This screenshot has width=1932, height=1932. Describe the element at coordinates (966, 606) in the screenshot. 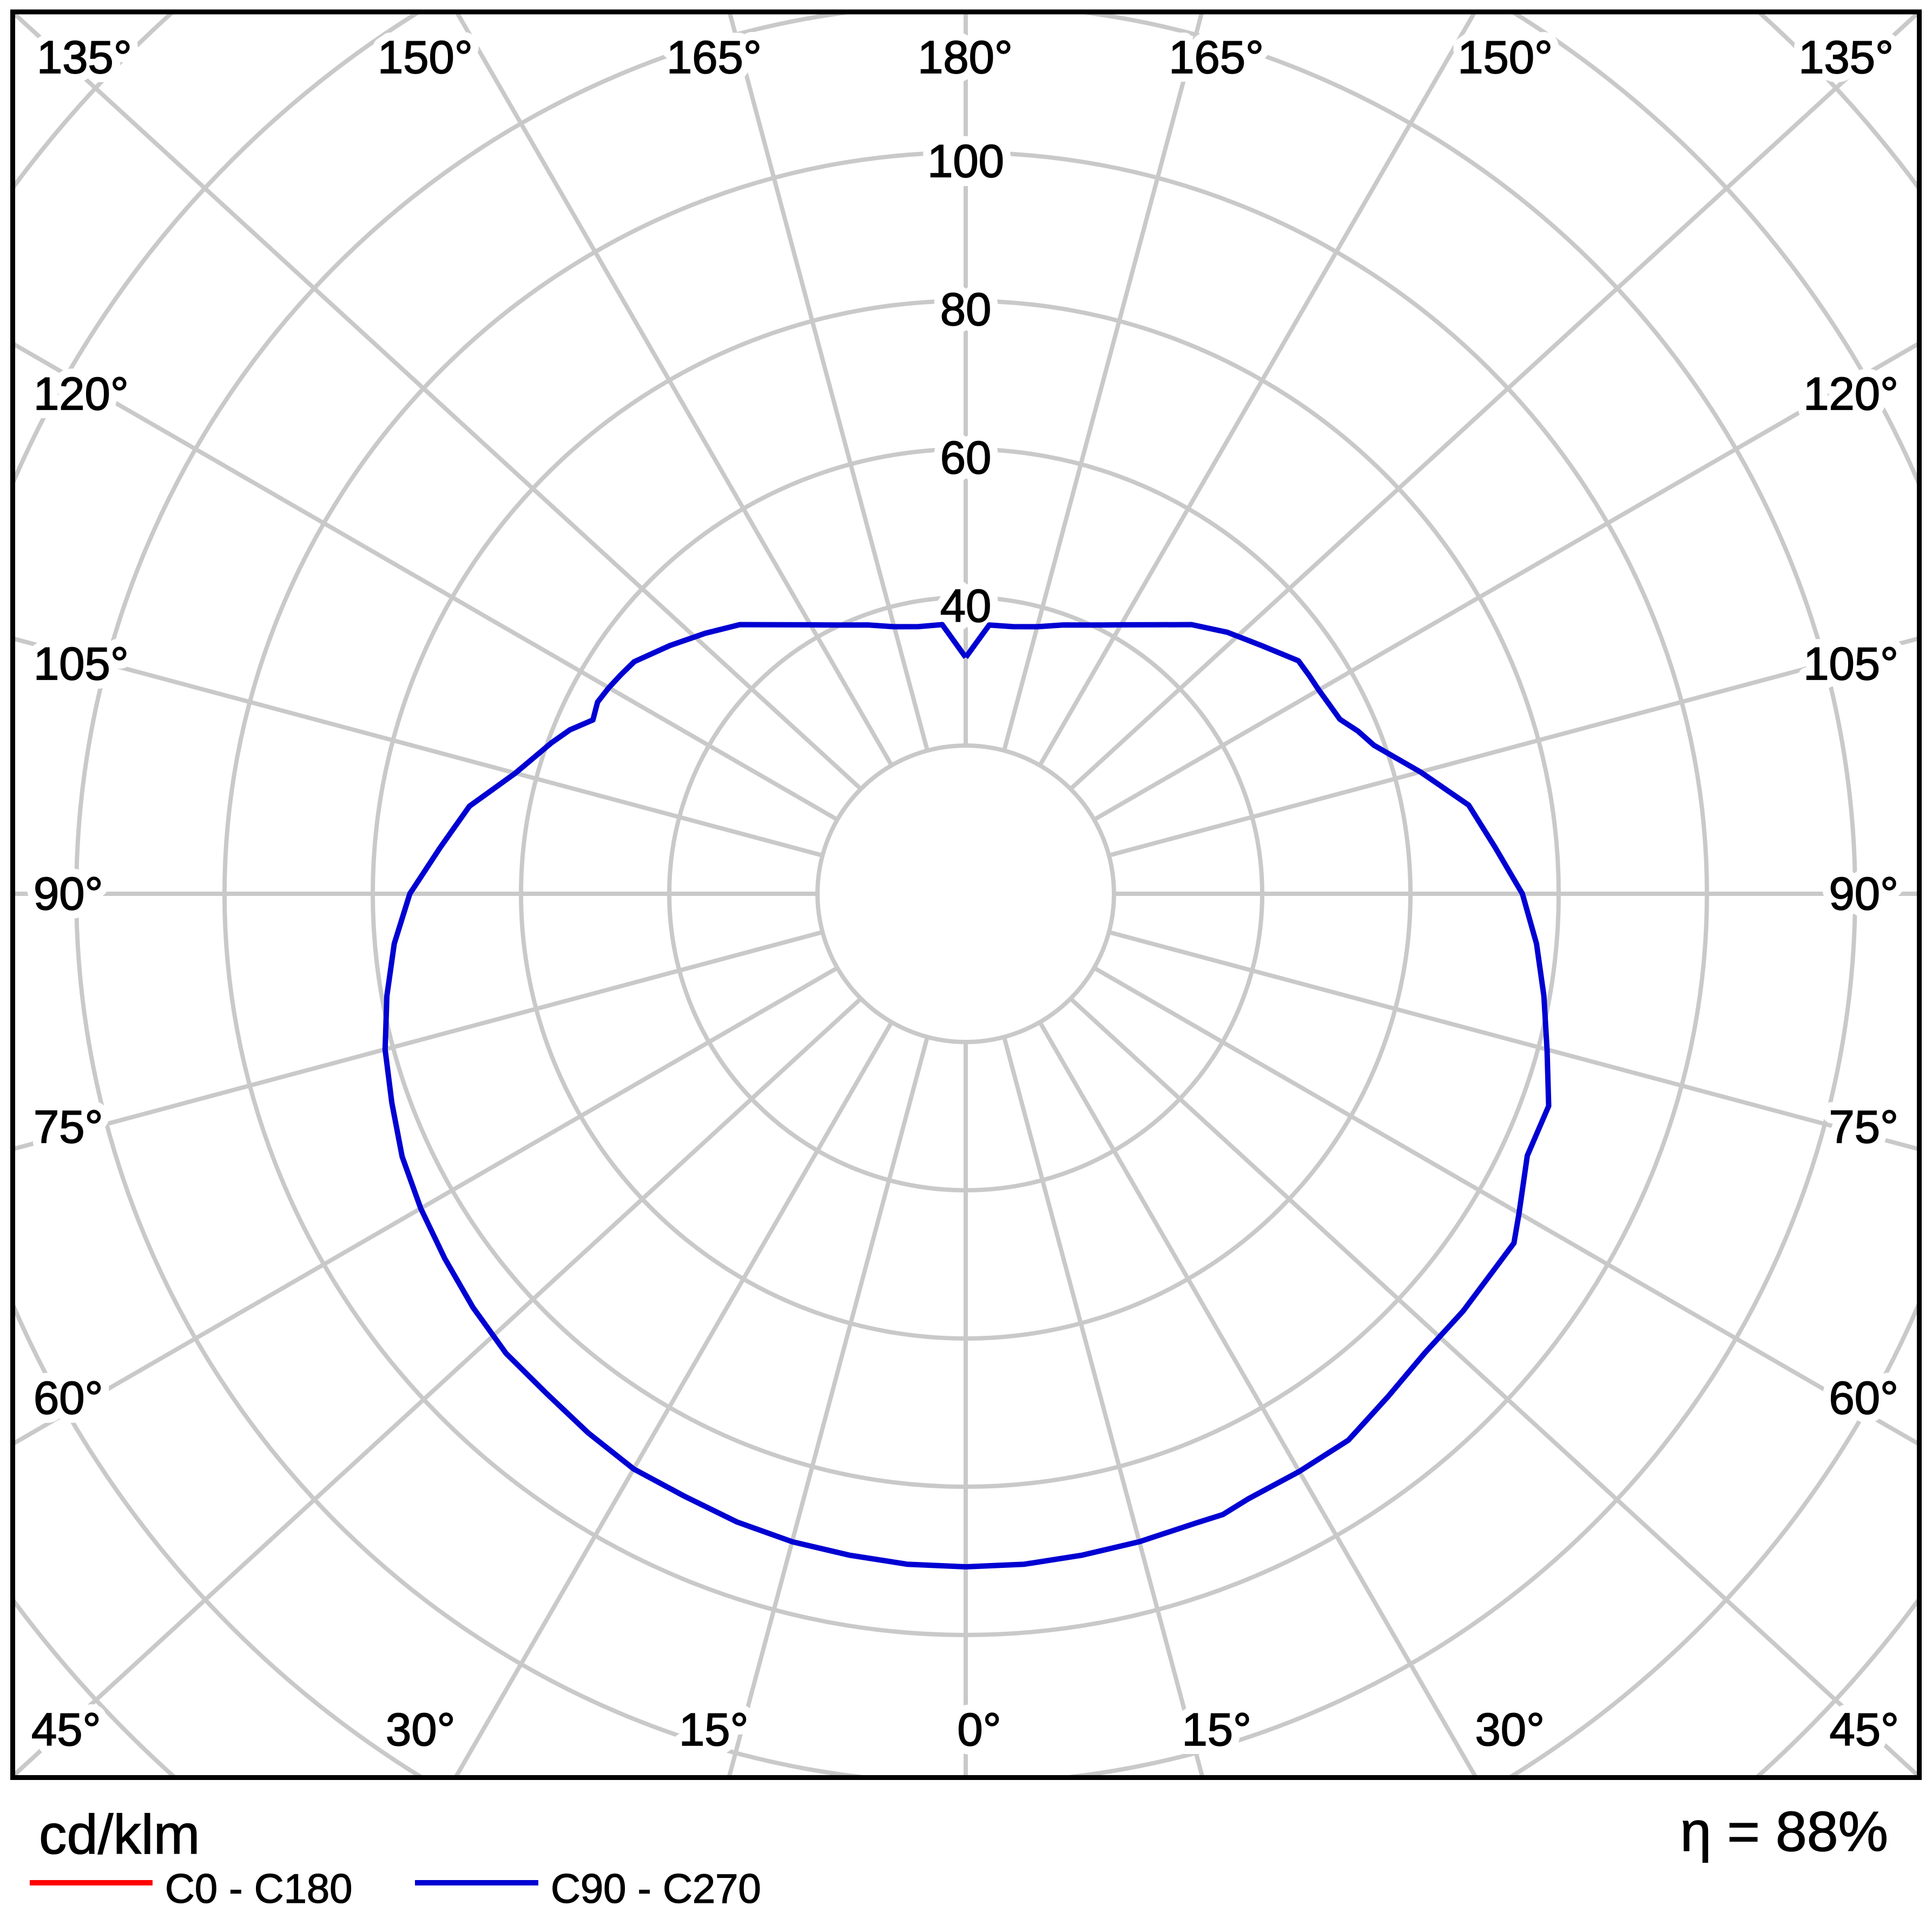

I see `svg-text: 40` at that location.